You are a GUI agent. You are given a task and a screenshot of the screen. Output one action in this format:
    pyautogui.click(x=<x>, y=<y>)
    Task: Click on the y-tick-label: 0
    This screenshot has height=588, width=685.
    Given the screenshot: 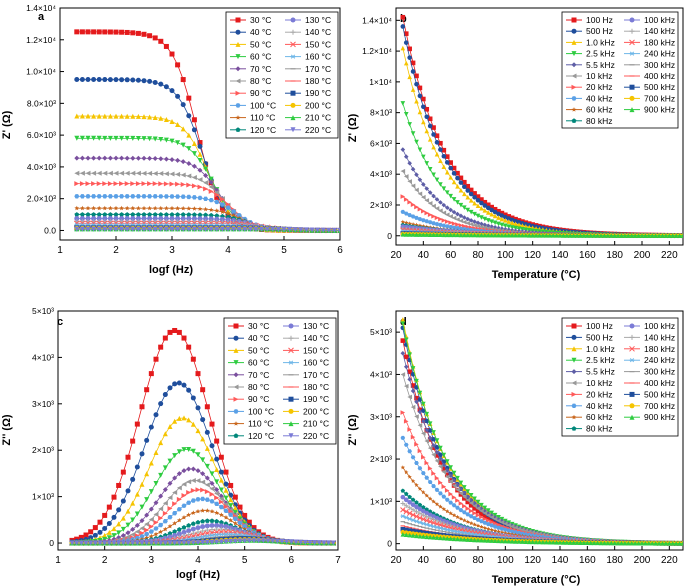 What is the action you would take?
    pyautogui.click(x=51, y=543)
    